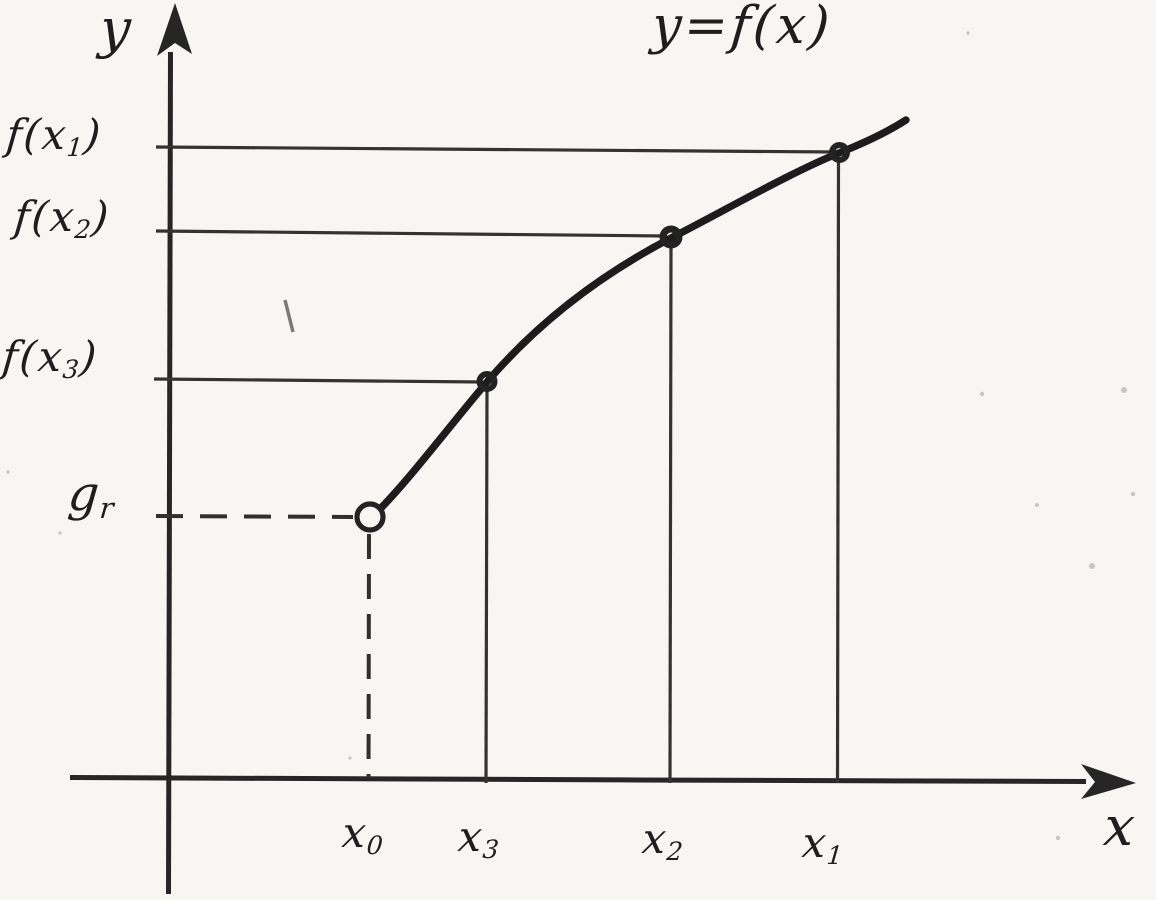 The width and height of the screenshot is (1156, 900). Describe the element at coordinates (486, 585) in the screenshot. I see `guide-v-x3` at that location.